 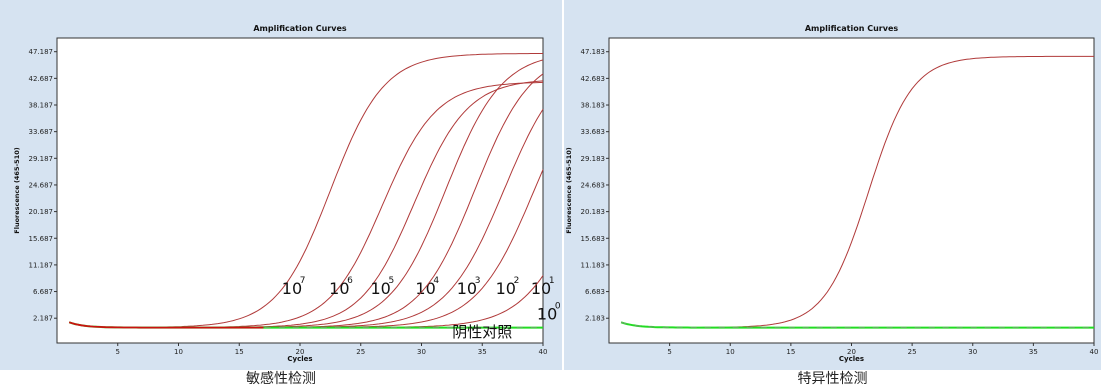 What do you see at coordinates (350, 281) in the screenshot?
I see `series-label-exponent: 6` at bounding box center [350, 281].